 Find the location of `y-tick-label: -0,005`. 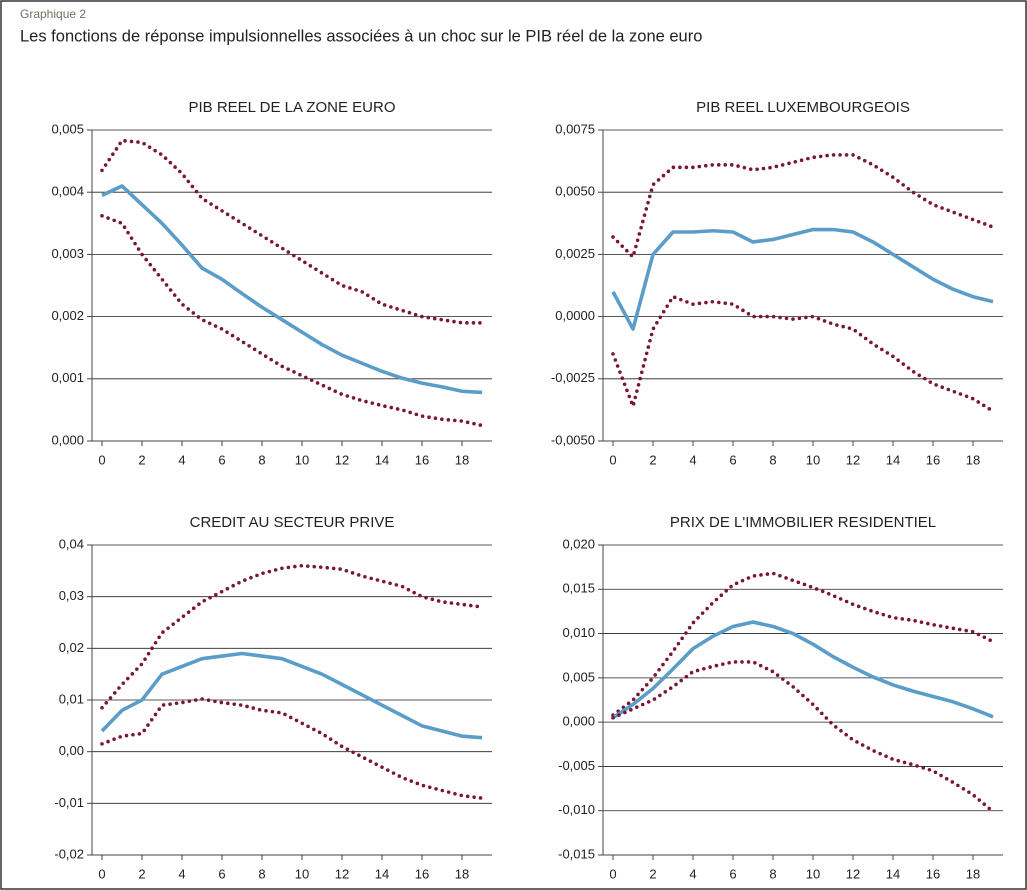

y-tick-label: -0,005 is located at coordinates (576, 765).